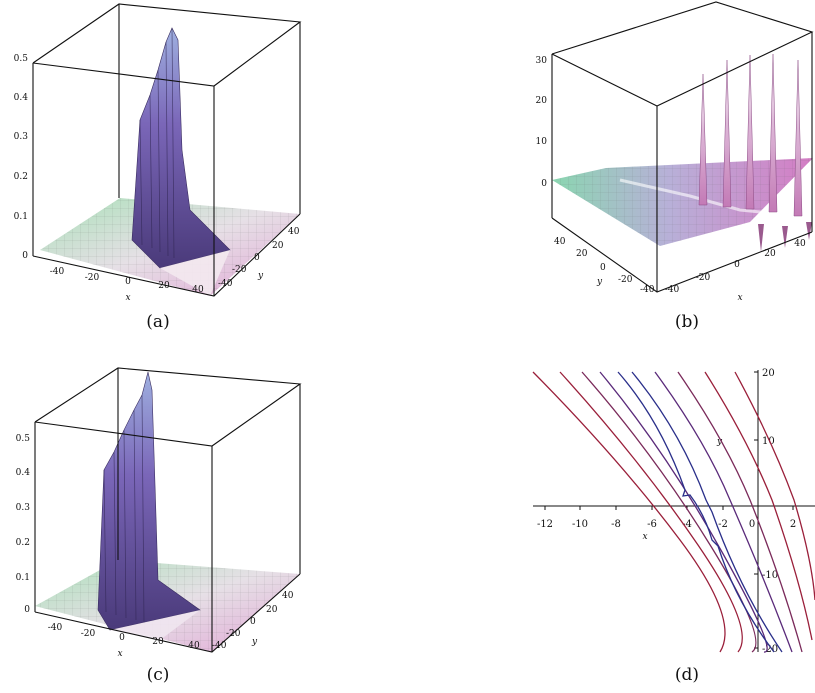 This screenshot has height=693, width=815. What do you see at coordinates (27, 610) in the screenshot?
I see `panel-c-ztick-0: 0` at bounding box center [27, 610].